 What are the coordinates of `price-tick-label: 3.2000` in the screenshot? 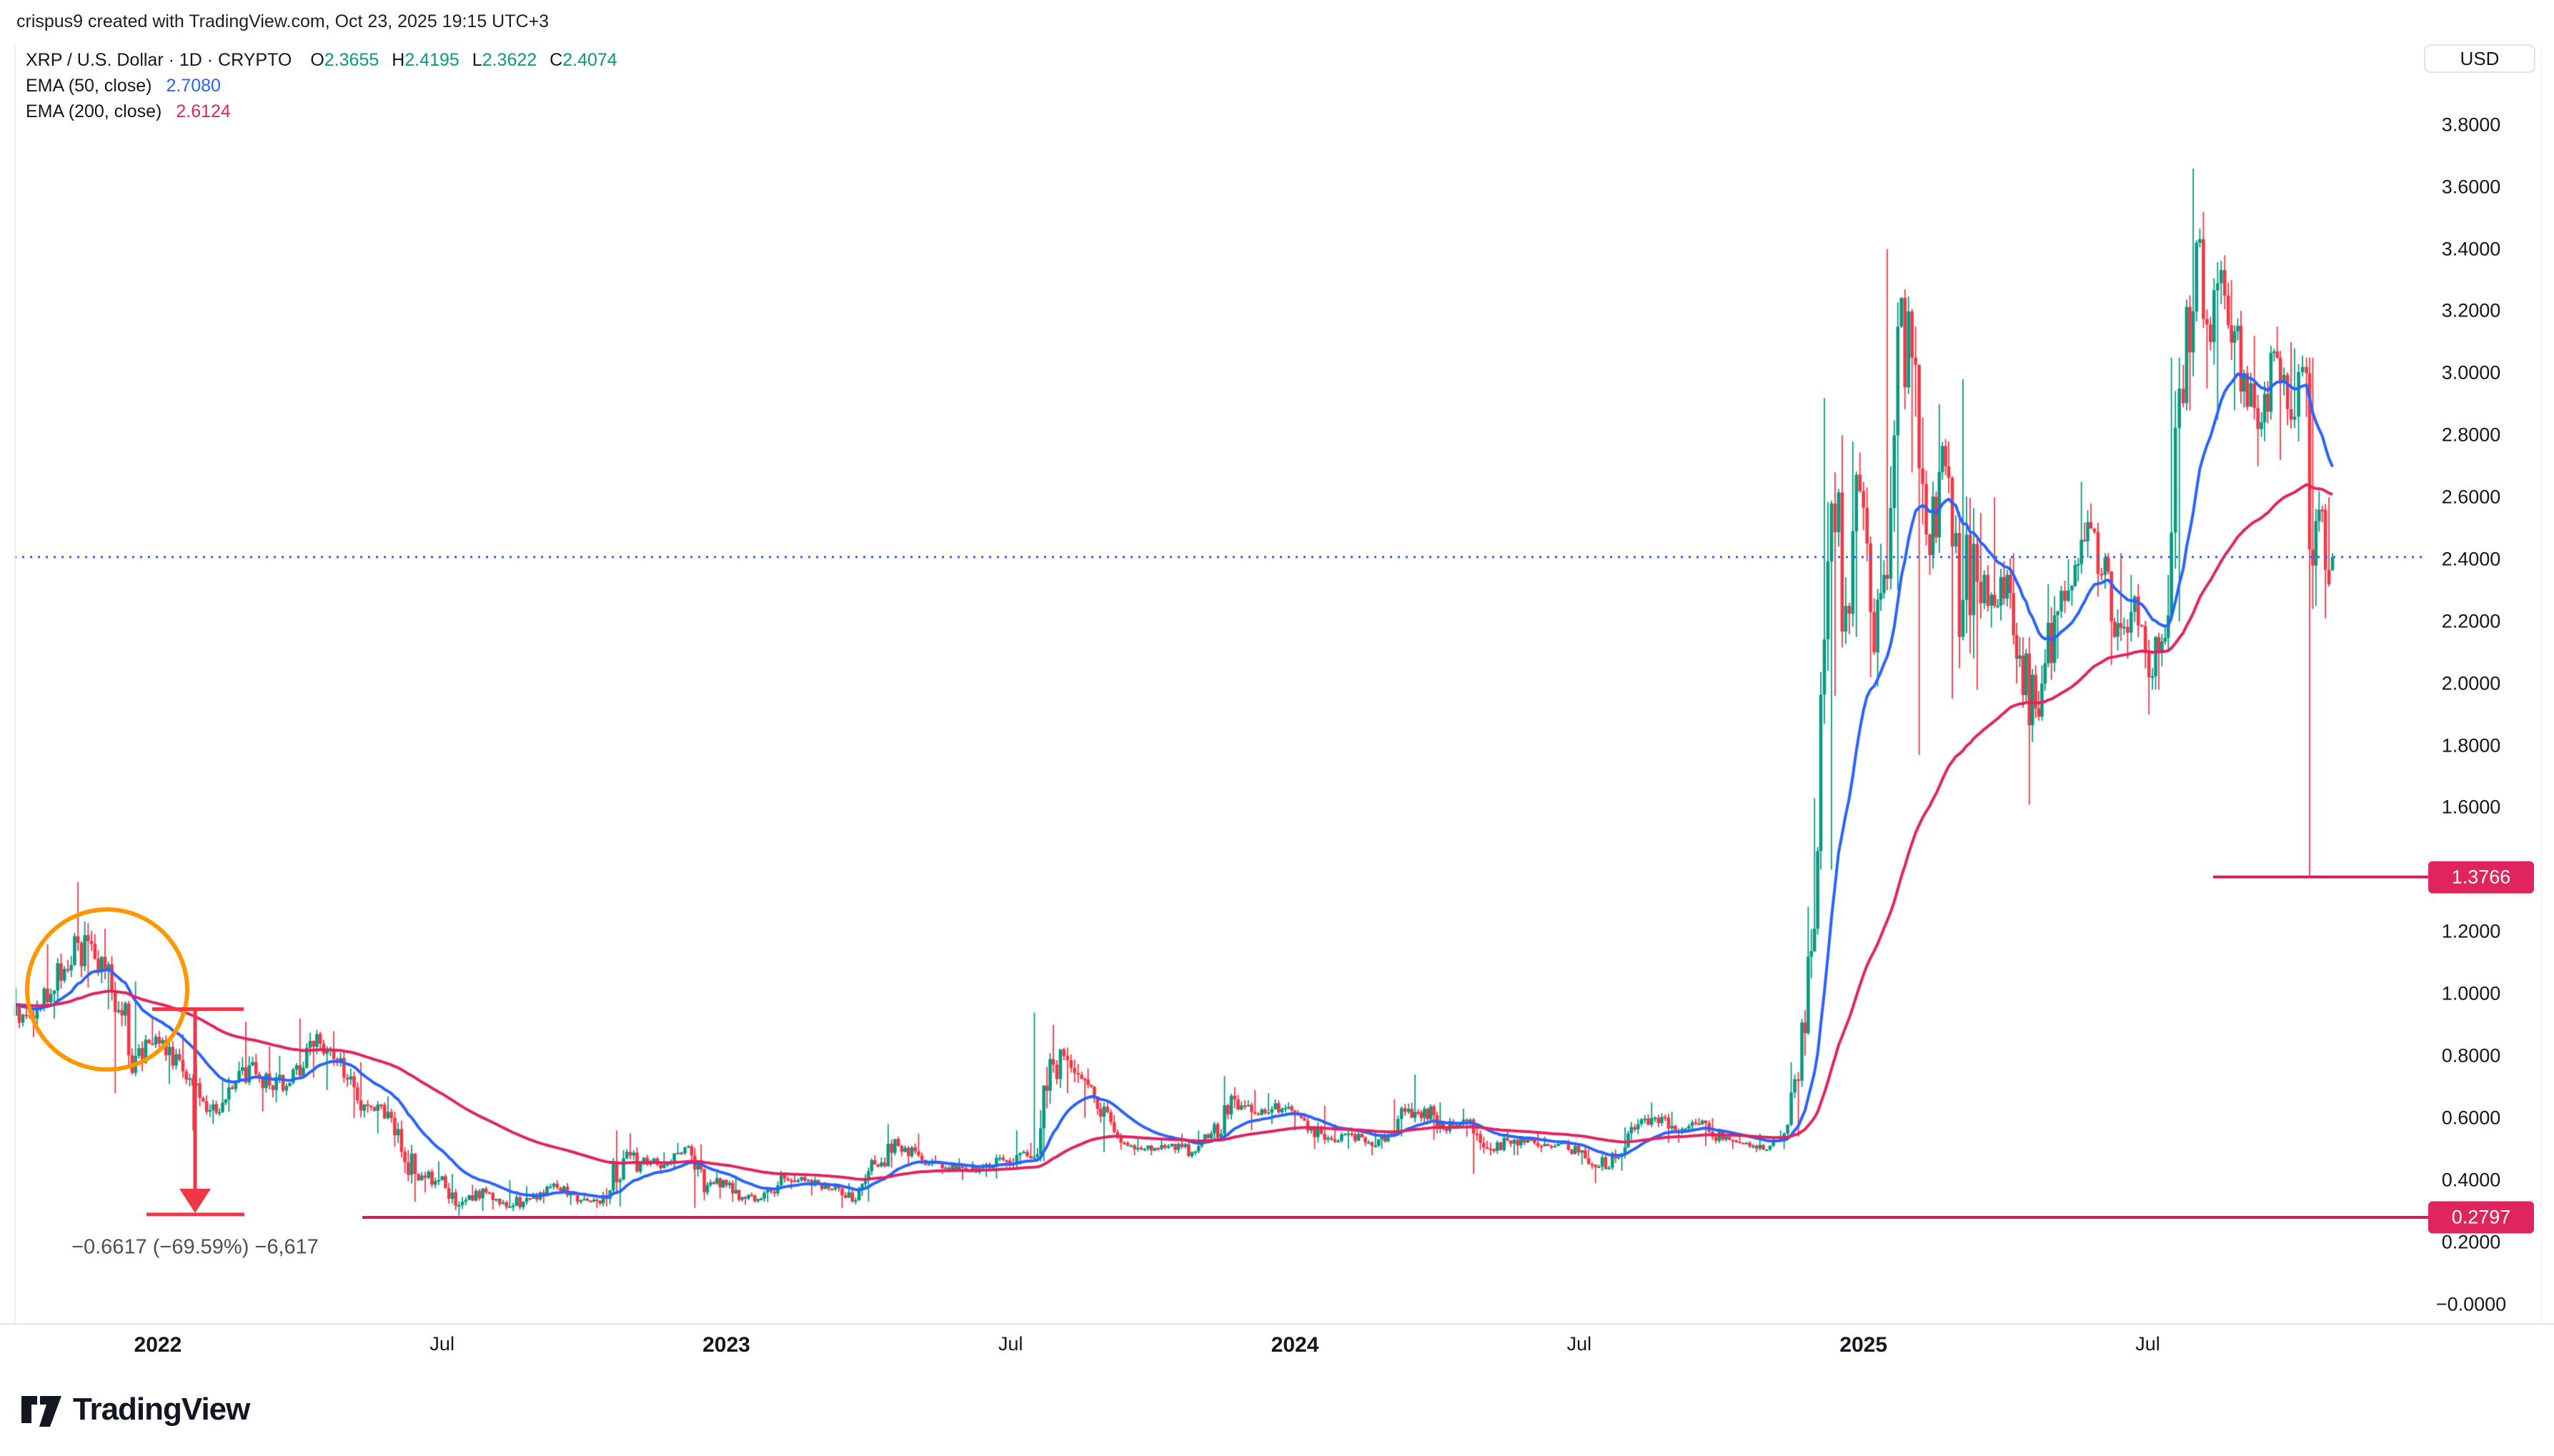 It's located at (2471, 310).